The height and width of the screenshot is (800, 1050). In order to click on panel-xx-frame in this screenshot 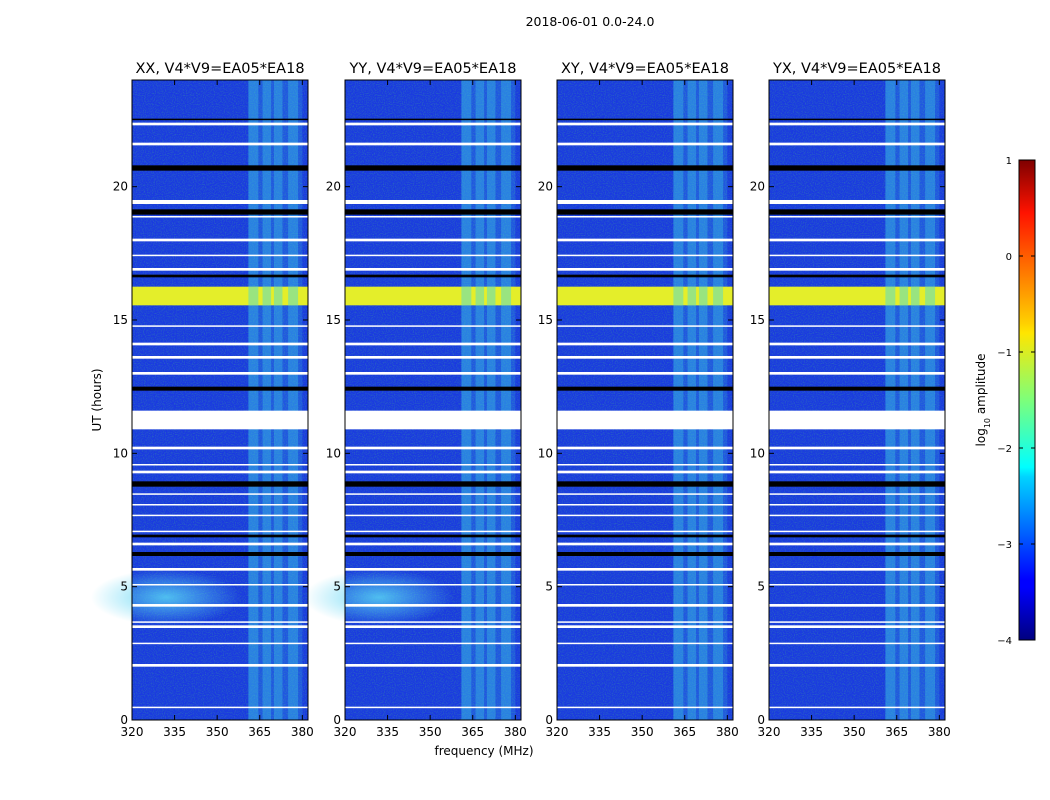, I will do `click(220, 400)`.